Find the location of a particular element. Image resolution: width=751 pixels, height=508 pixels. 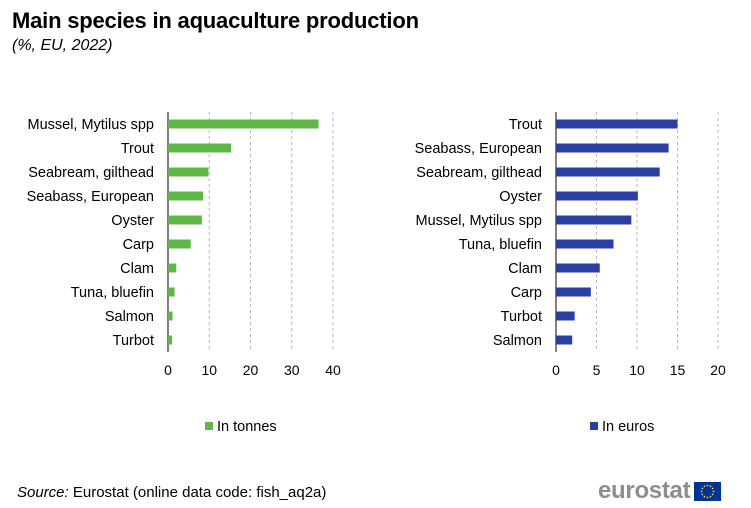

euros-category-label: Clam is located at coordinates (525, 269).